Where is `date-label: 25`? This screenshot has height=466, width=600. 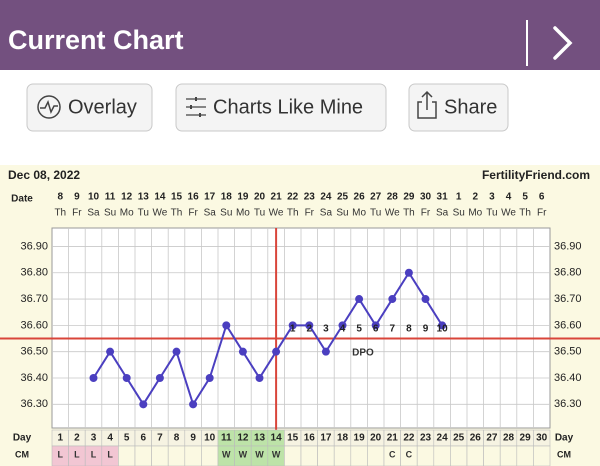
date-label: 25 is located at coordinates (343, 197).